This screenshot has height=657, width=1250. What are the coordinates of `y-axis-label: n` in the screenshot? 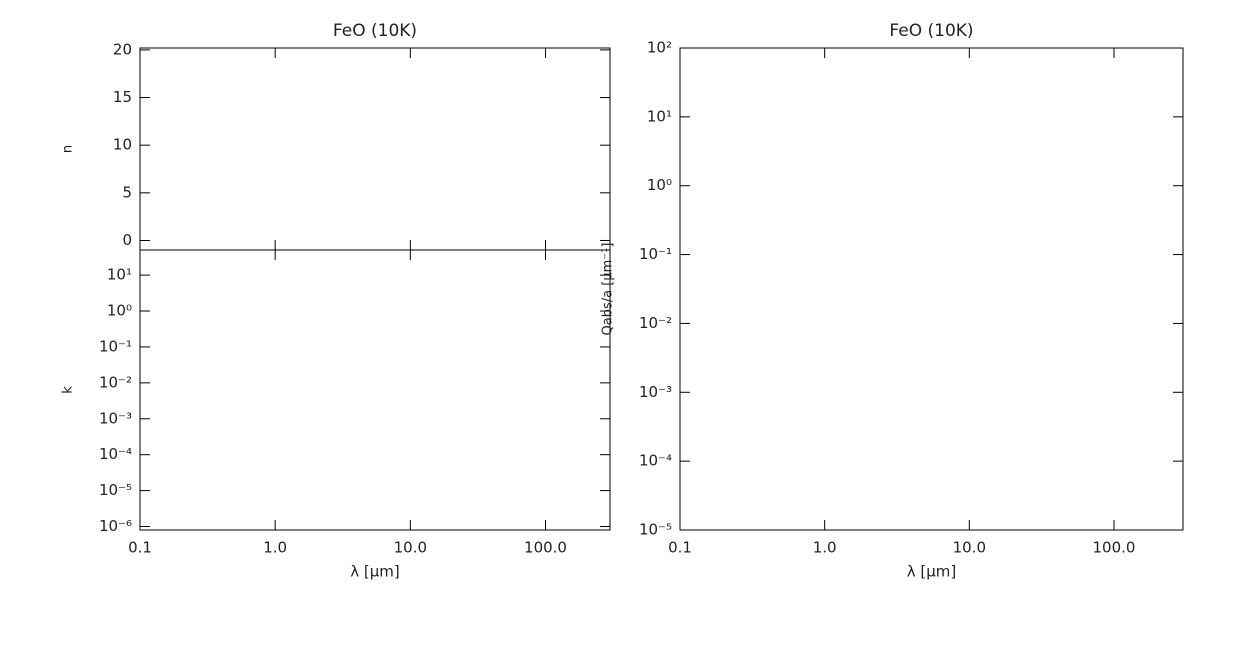 It's located at (68, 149).